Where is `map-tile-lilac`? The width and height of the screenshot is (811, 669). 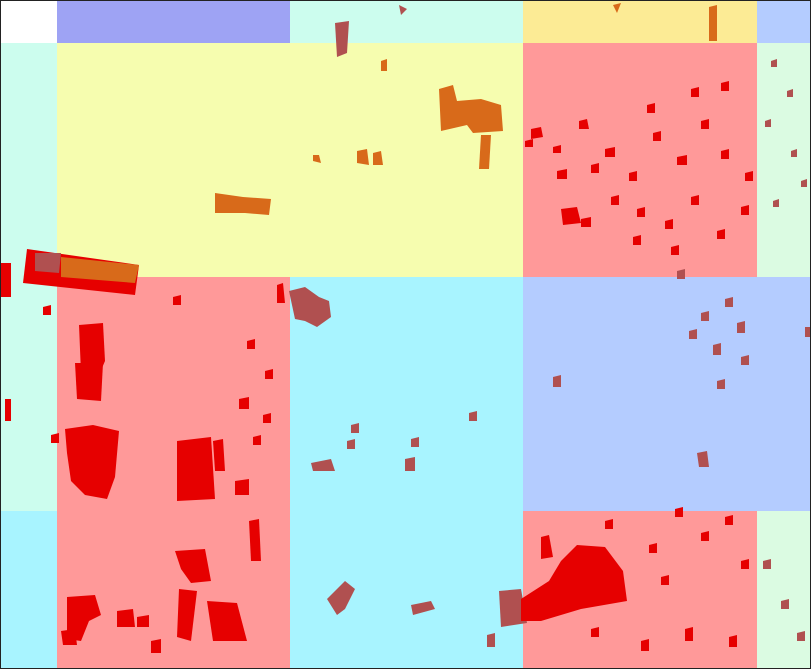 map-tile-lilac is located at coordinates (173, 22).